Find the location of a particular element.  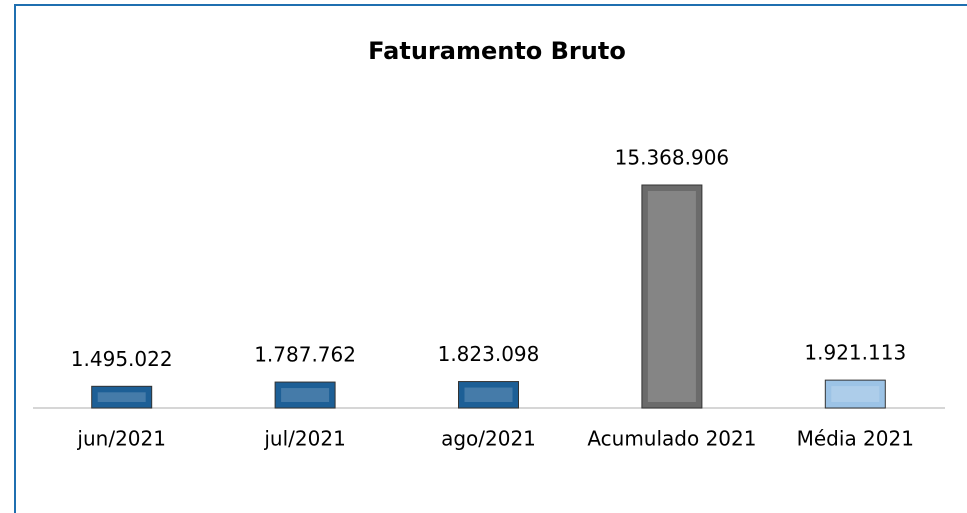

chart-title: Faturamento Bruto is located at coordinates (497, 51).